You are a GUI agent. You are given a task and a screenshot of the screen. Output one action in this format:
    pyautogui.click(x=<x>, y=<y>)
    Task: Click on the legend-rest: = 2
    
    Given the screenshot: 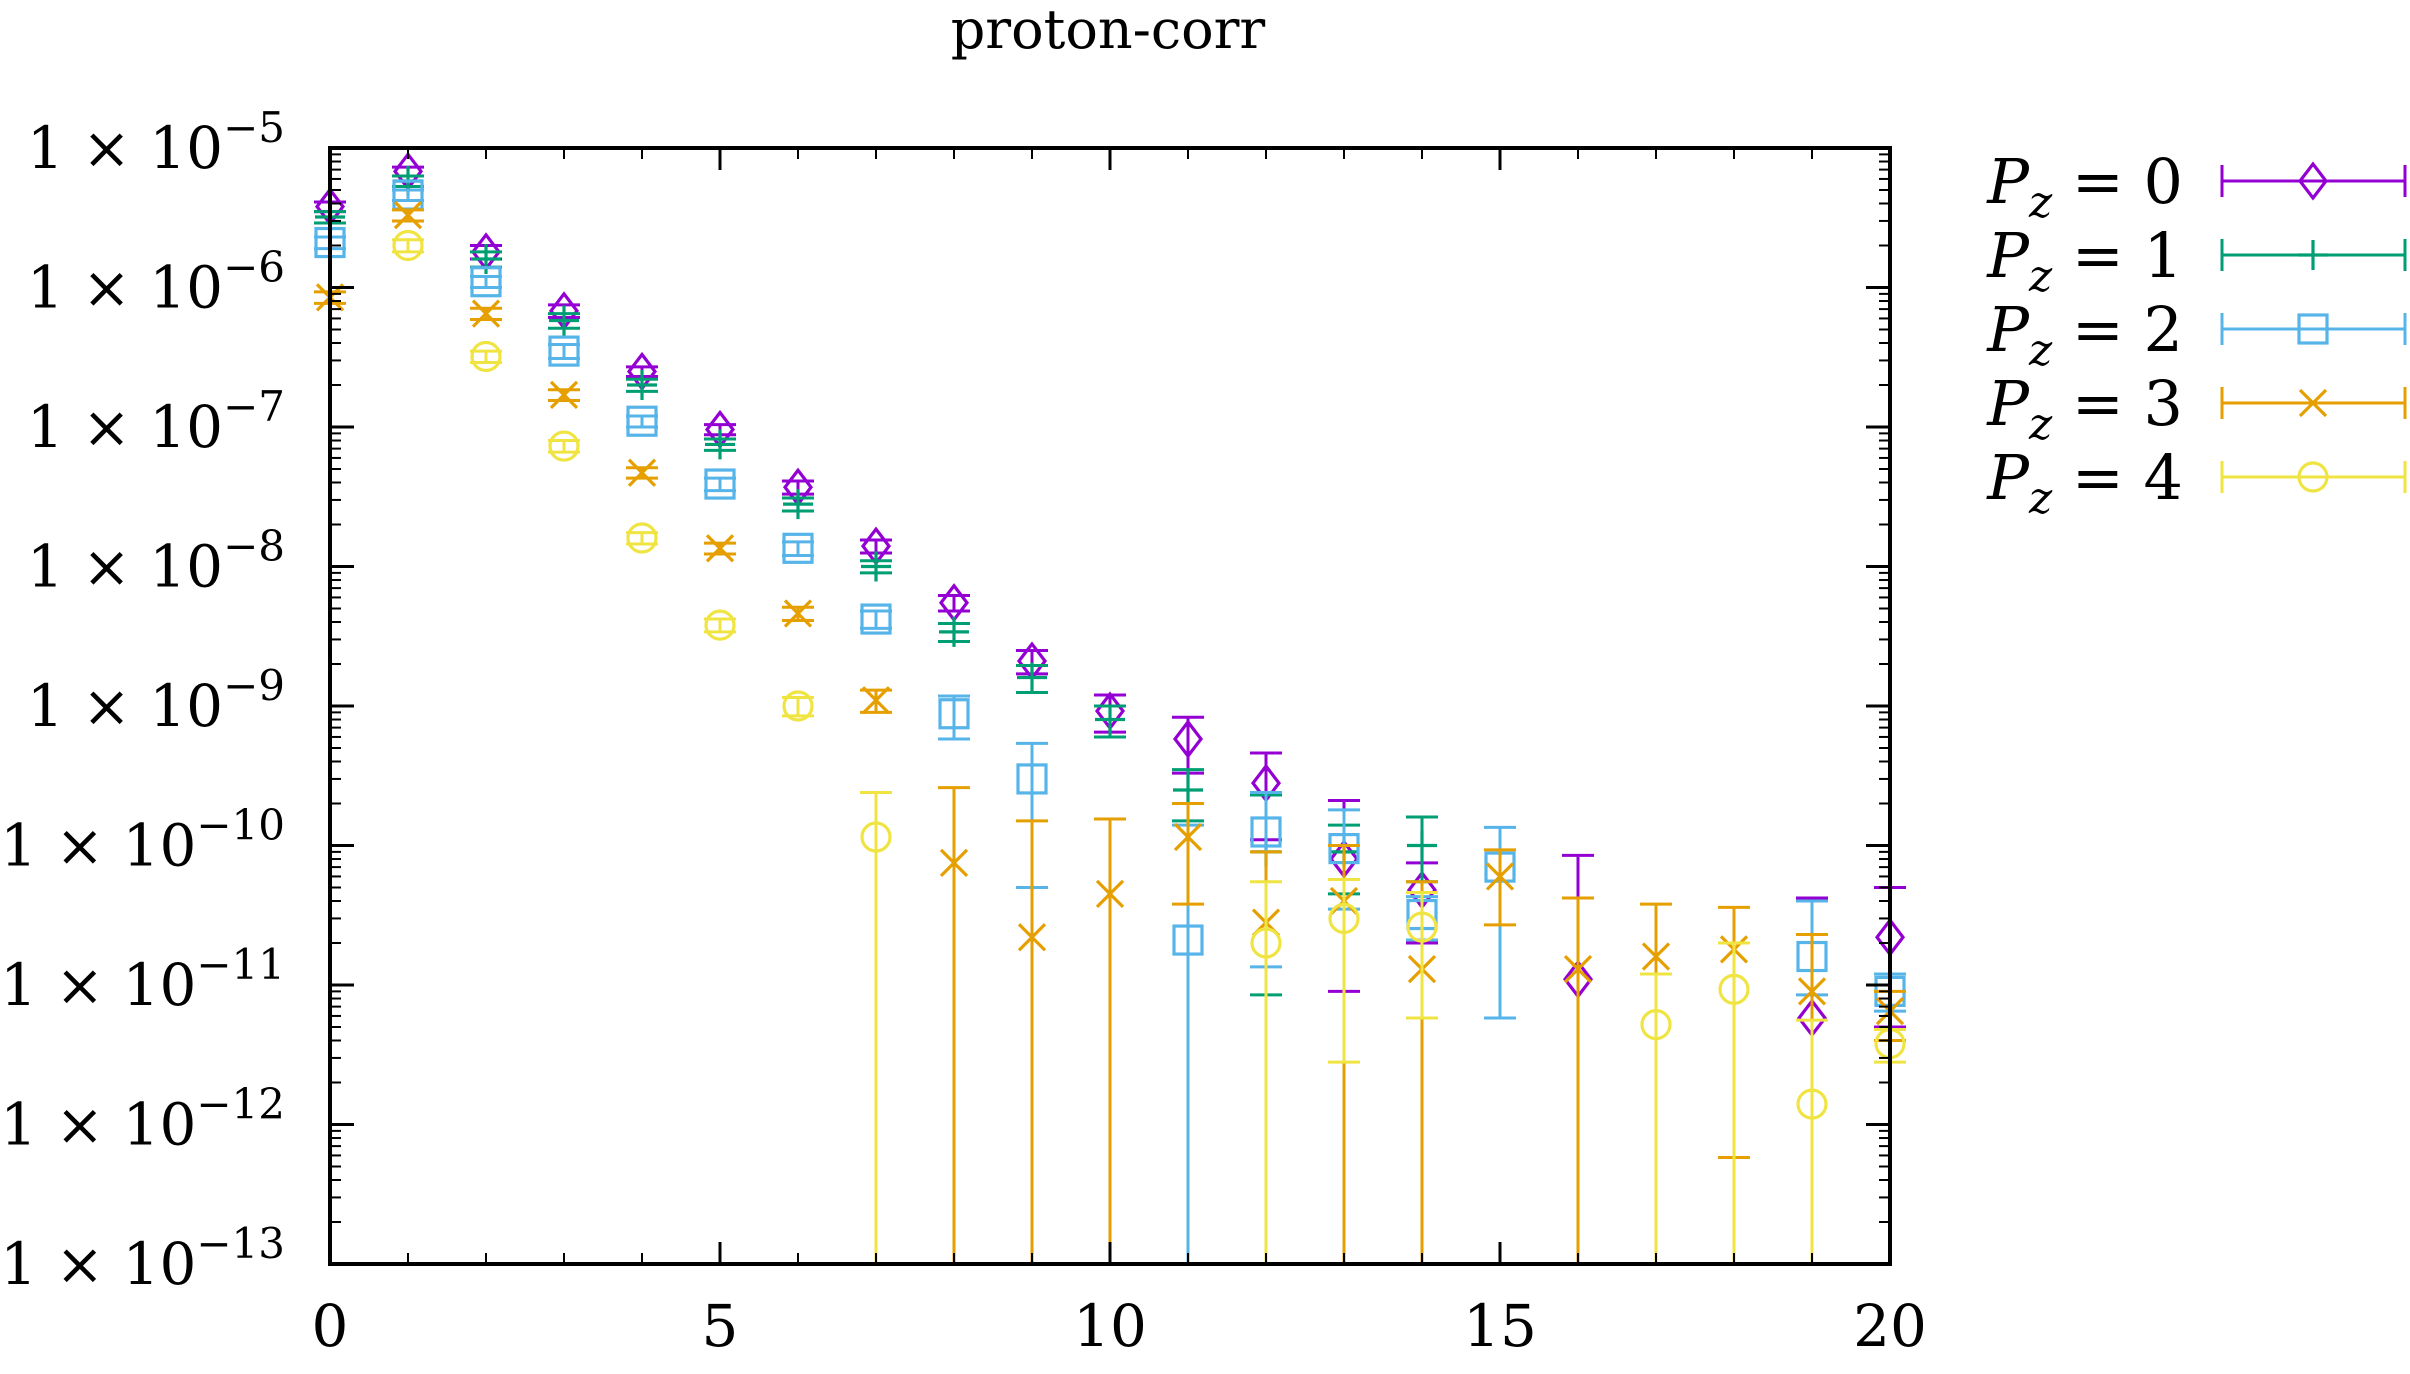 What is the action you would take?
    pyautogui.click(x=2117, y=329)
    